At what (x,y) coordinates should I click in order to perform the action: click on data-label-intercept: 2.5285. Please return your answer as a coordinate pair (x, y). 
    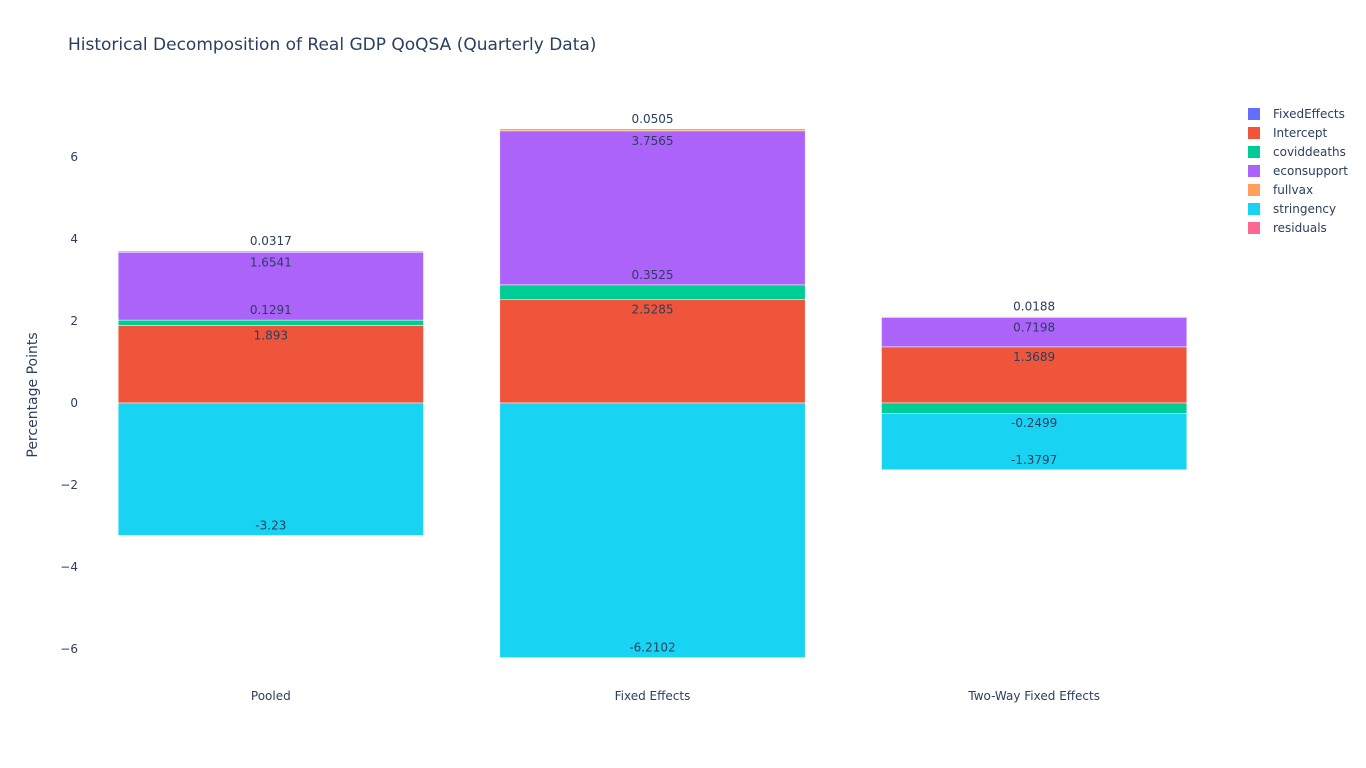
    Looking at the image, I should click on (653, 309).